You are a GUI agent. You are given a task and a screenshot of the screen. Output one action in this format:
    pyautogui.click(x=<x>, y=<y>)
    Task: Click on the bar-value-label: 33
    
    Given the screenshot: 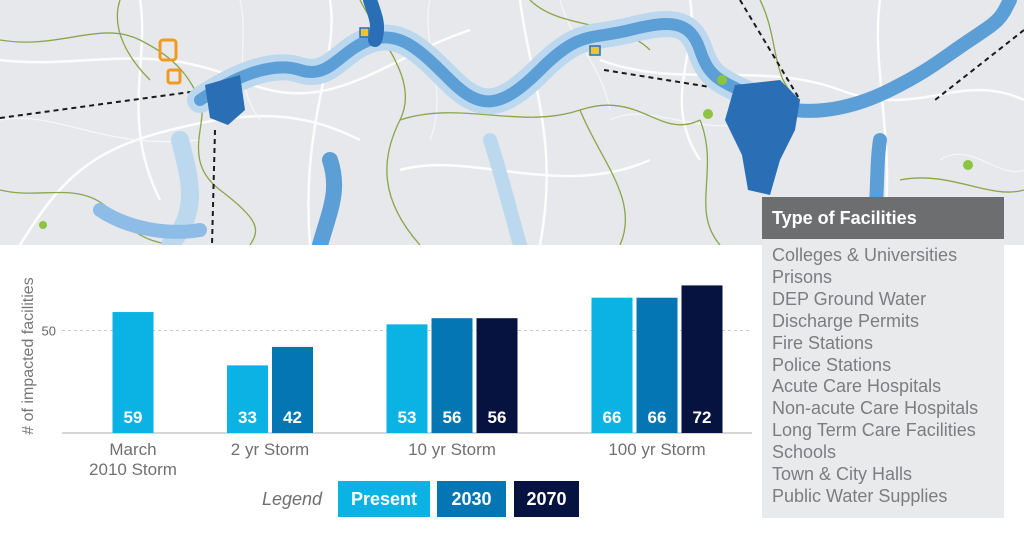 What is the action you would take?
    pyautogui.click(x=247, y=417)
    